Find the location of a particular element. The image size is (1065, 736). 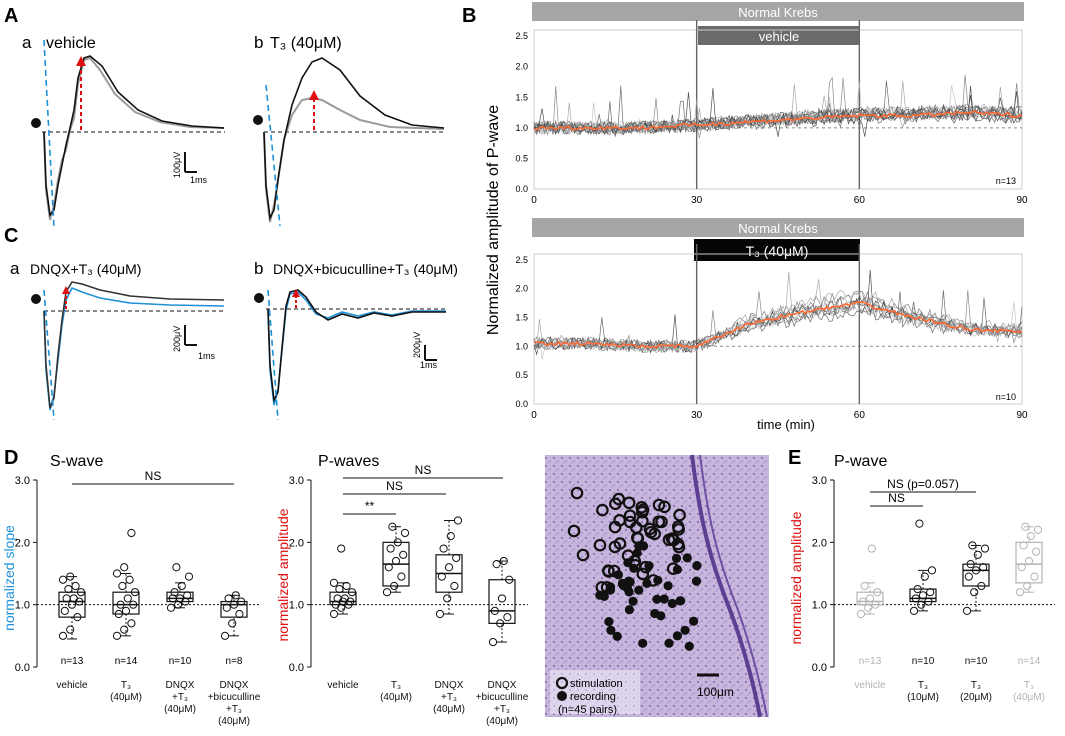

x-tick-label: 90 is located at coordinates (1022, 415).